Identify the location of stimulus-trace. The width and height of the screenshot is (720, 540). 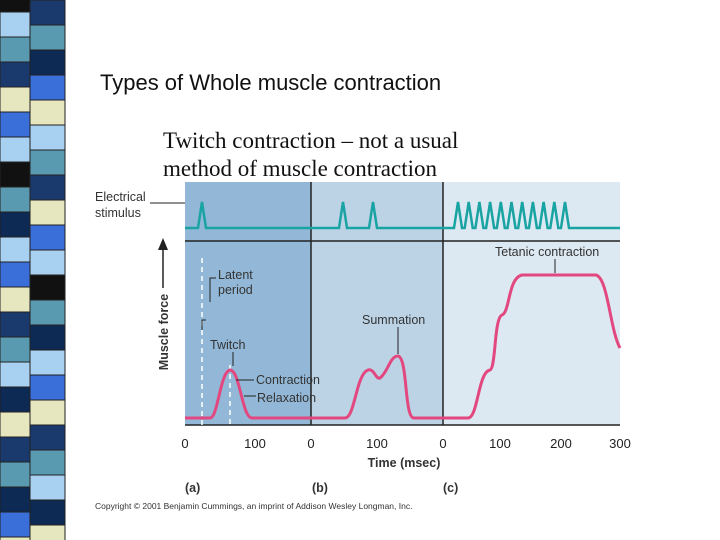
(402, 215).